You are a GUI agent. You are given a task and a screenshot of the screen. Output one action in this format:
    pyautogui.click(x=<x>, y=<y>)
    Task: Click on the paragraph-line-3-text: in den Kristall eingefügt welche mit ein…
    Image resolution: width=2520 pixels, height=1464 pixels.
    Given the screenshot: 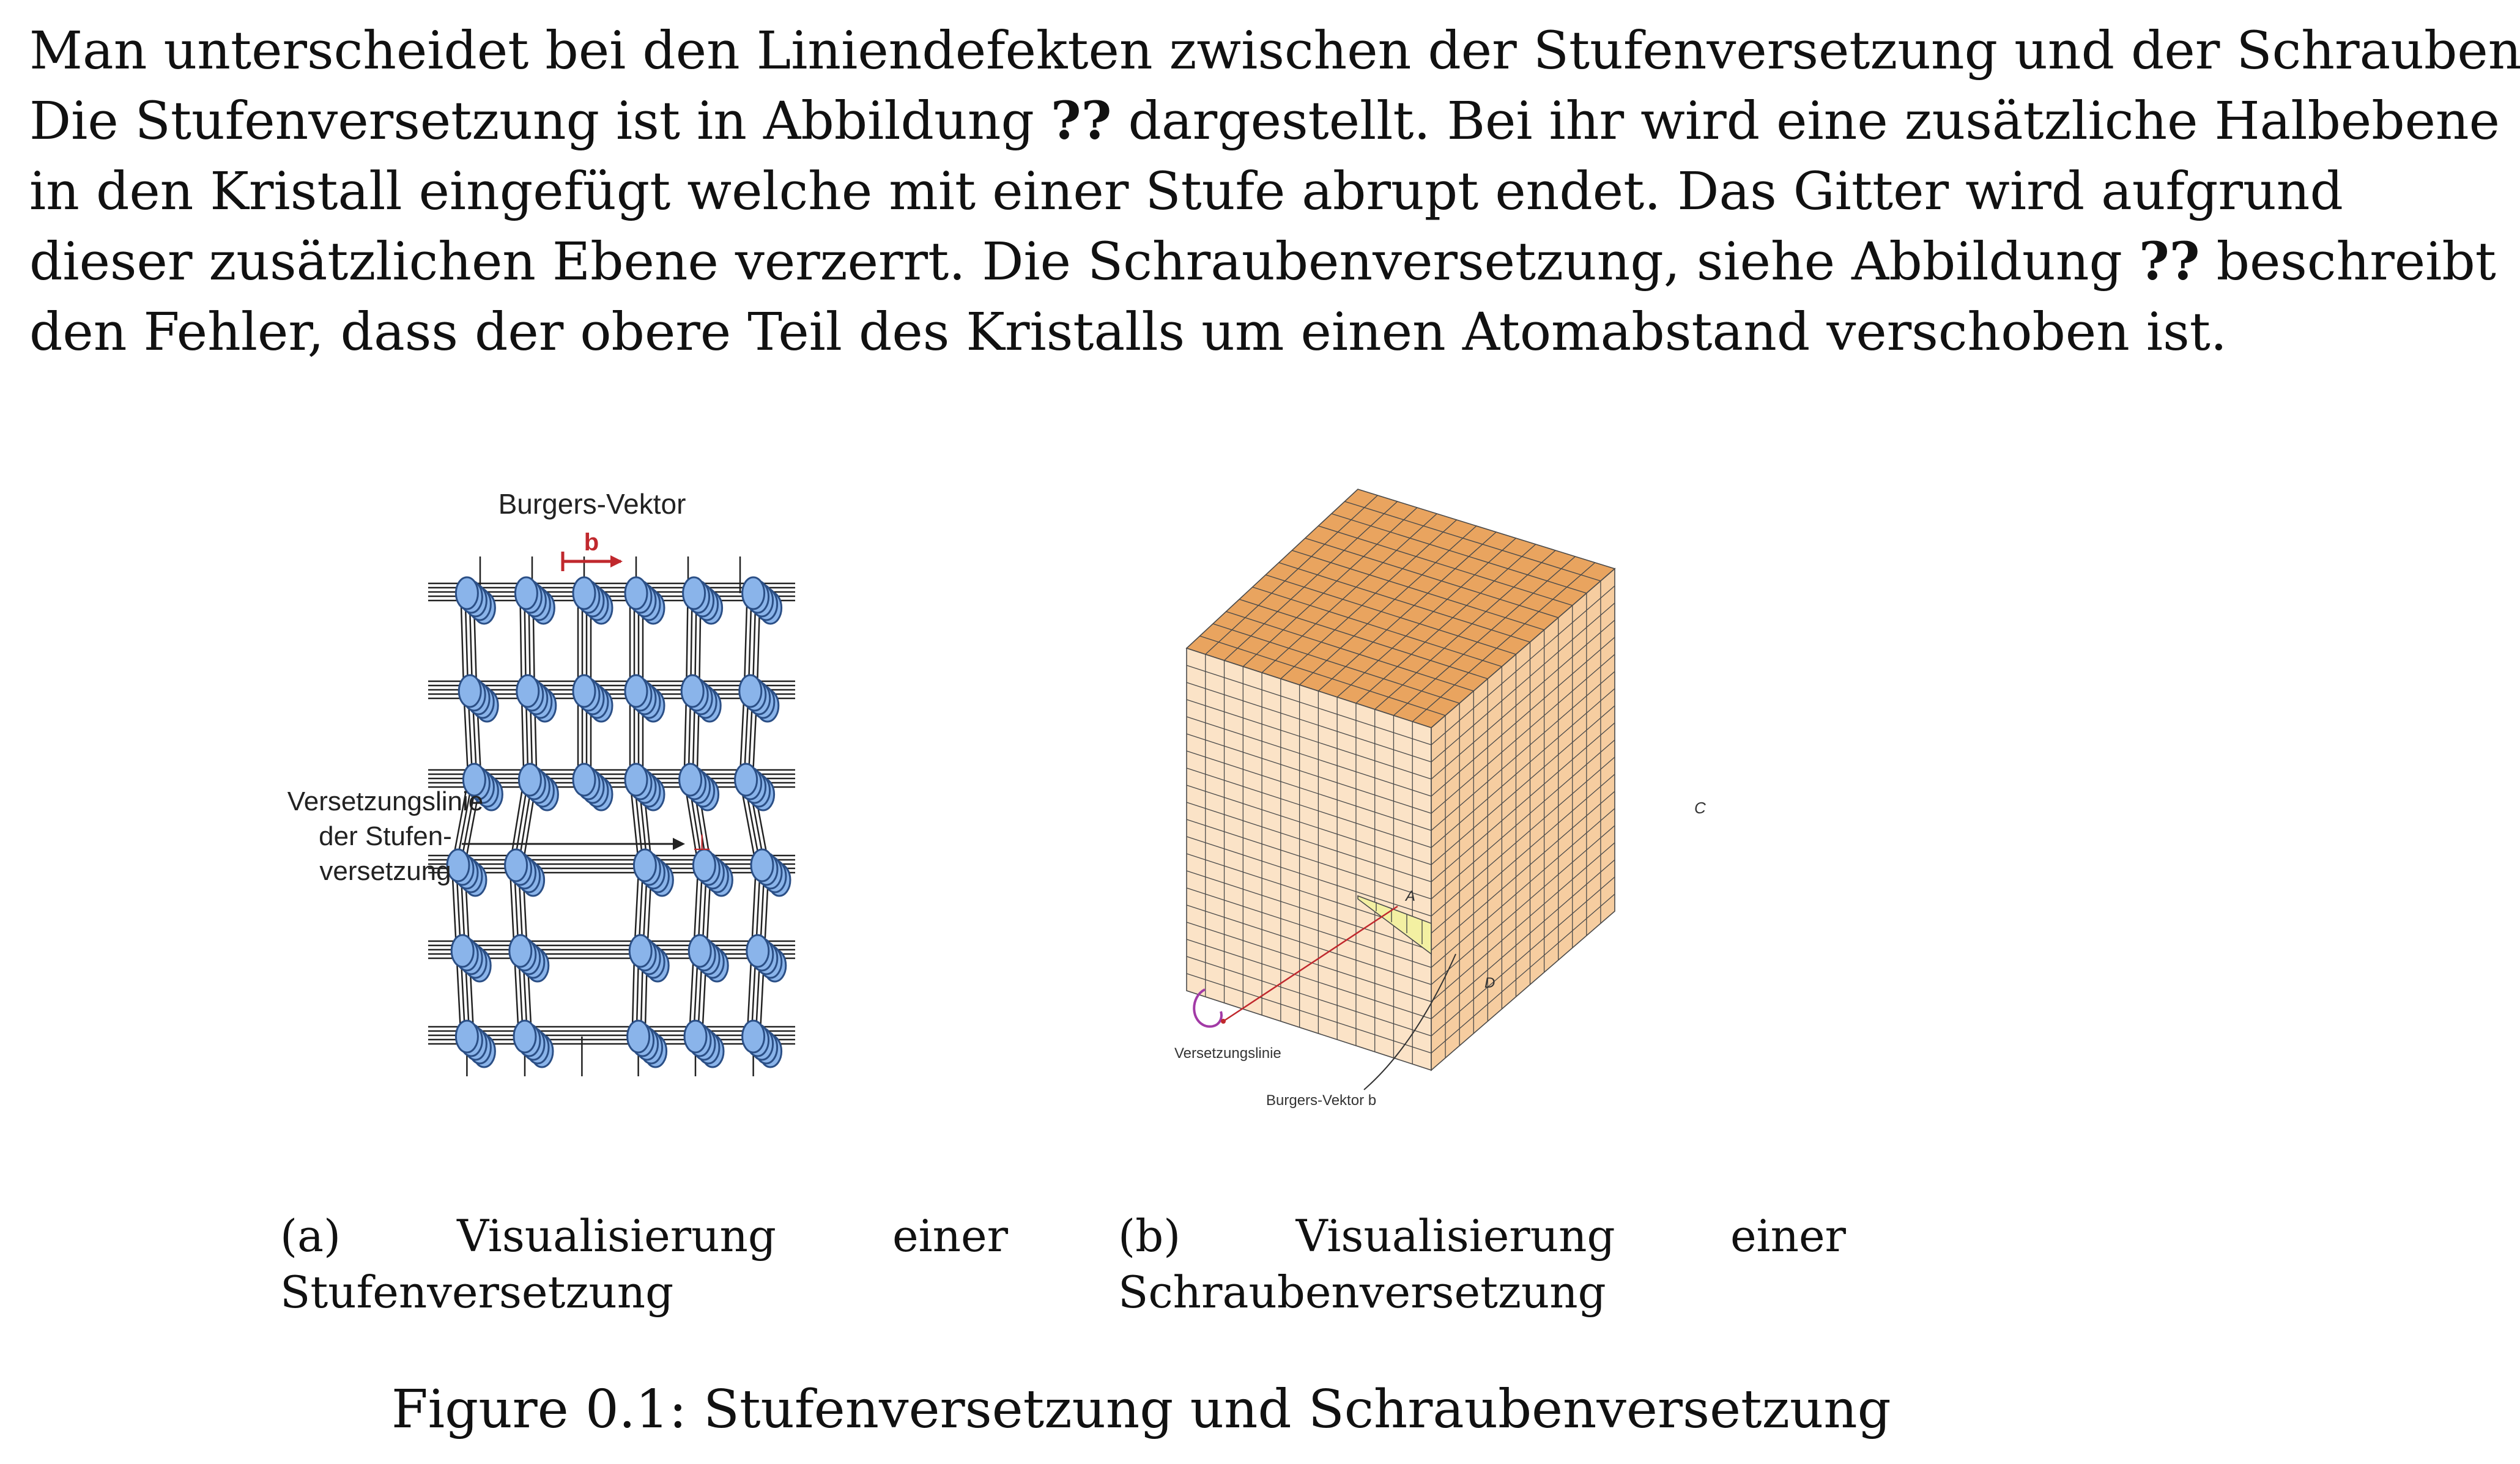 What is the action you would take?
    pyautogui.click(x=1186, y=191)
    